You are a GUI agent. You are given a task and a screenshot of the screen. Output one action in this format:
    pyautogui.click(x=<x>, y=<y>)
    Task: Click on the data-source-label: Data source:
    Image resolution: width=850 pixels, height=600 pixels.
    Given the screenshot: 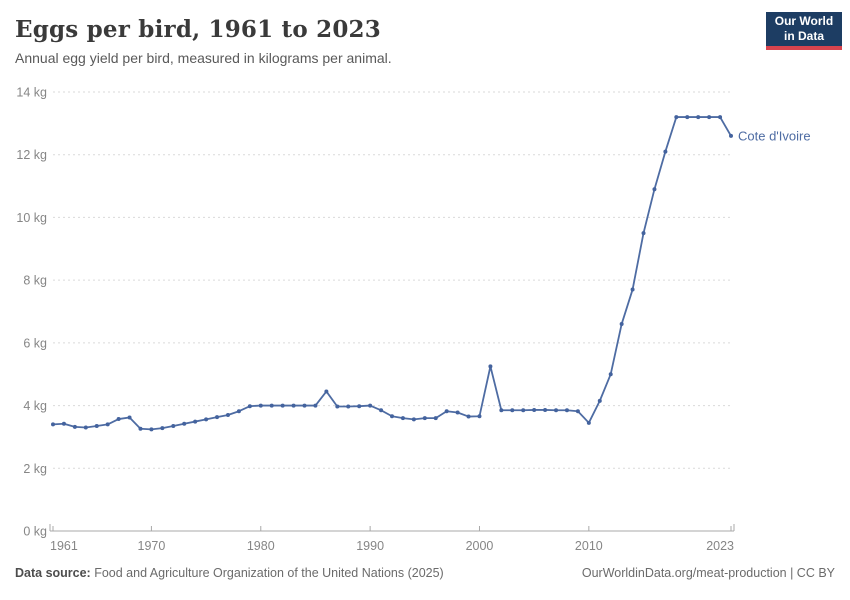 What is the action you would take?
    pyautogui.click(x=53, y=573)
    